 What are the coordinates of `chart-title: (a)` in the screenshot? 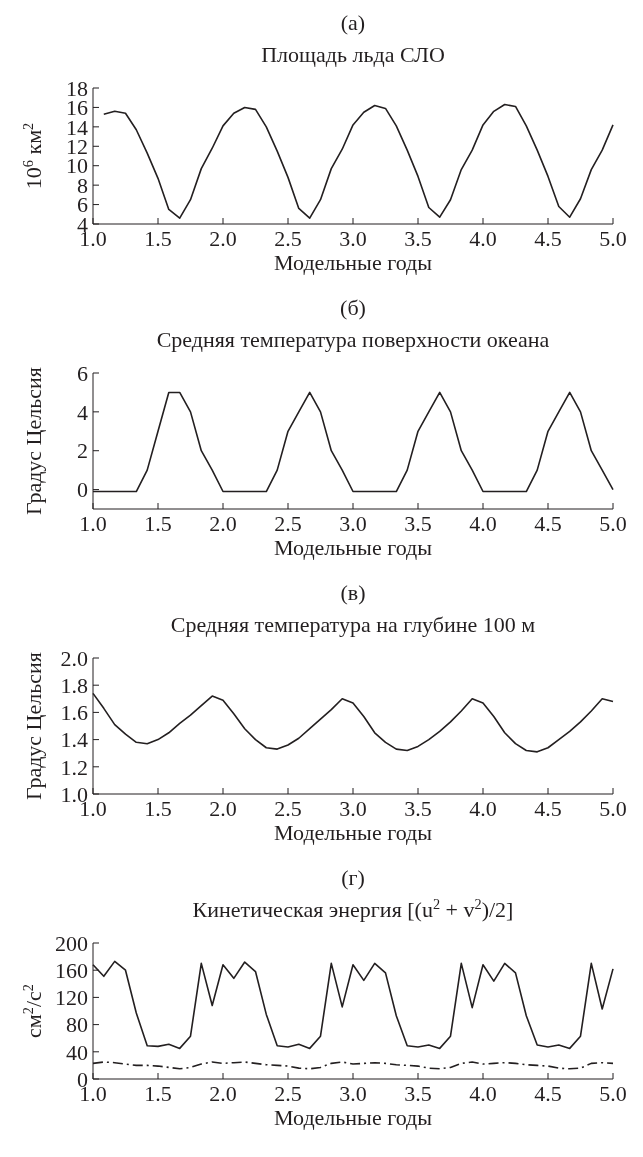 It's located at (353, 22).